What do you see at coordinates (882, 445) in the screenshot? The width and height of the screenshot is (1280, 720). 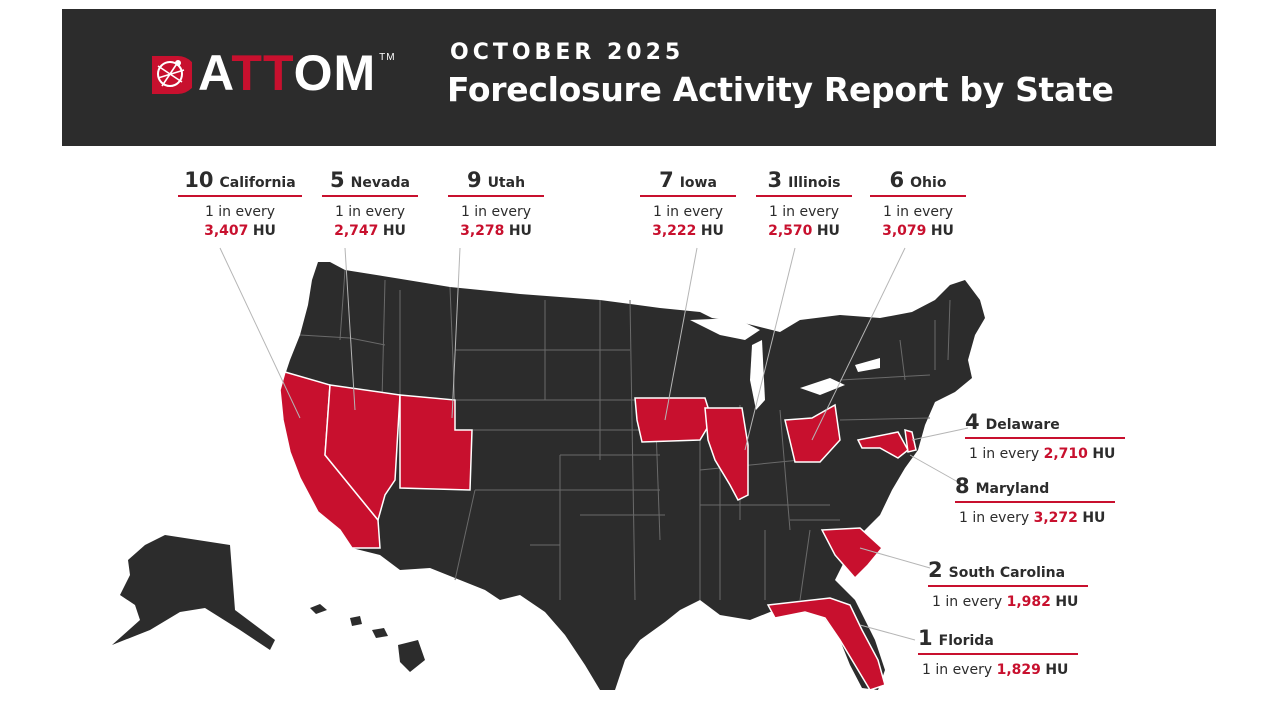 I see `state-maryland` at bounding box center [882, 445].